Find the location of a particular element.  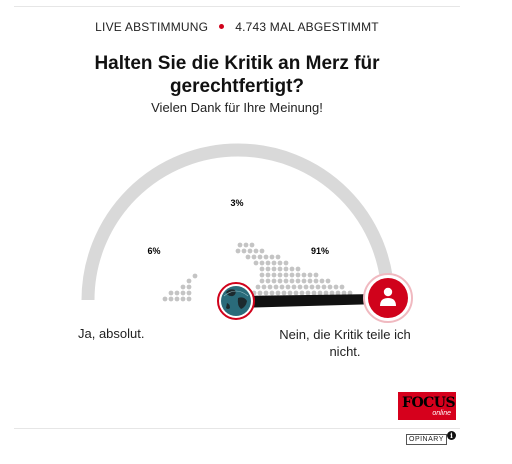

thanks-message: Vielen Dank für Ihre Meinung! is located at coordinates (237, 107).